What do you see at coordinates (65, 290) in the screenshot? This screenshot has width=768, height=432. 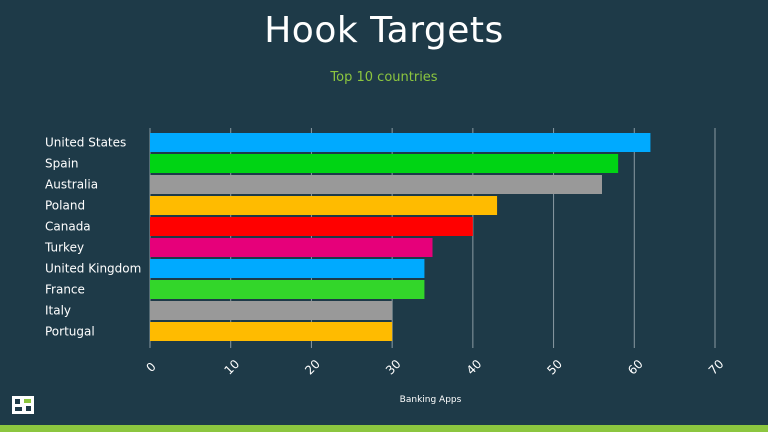 I see `y-category-label: France` at bounding box center [65, 290].